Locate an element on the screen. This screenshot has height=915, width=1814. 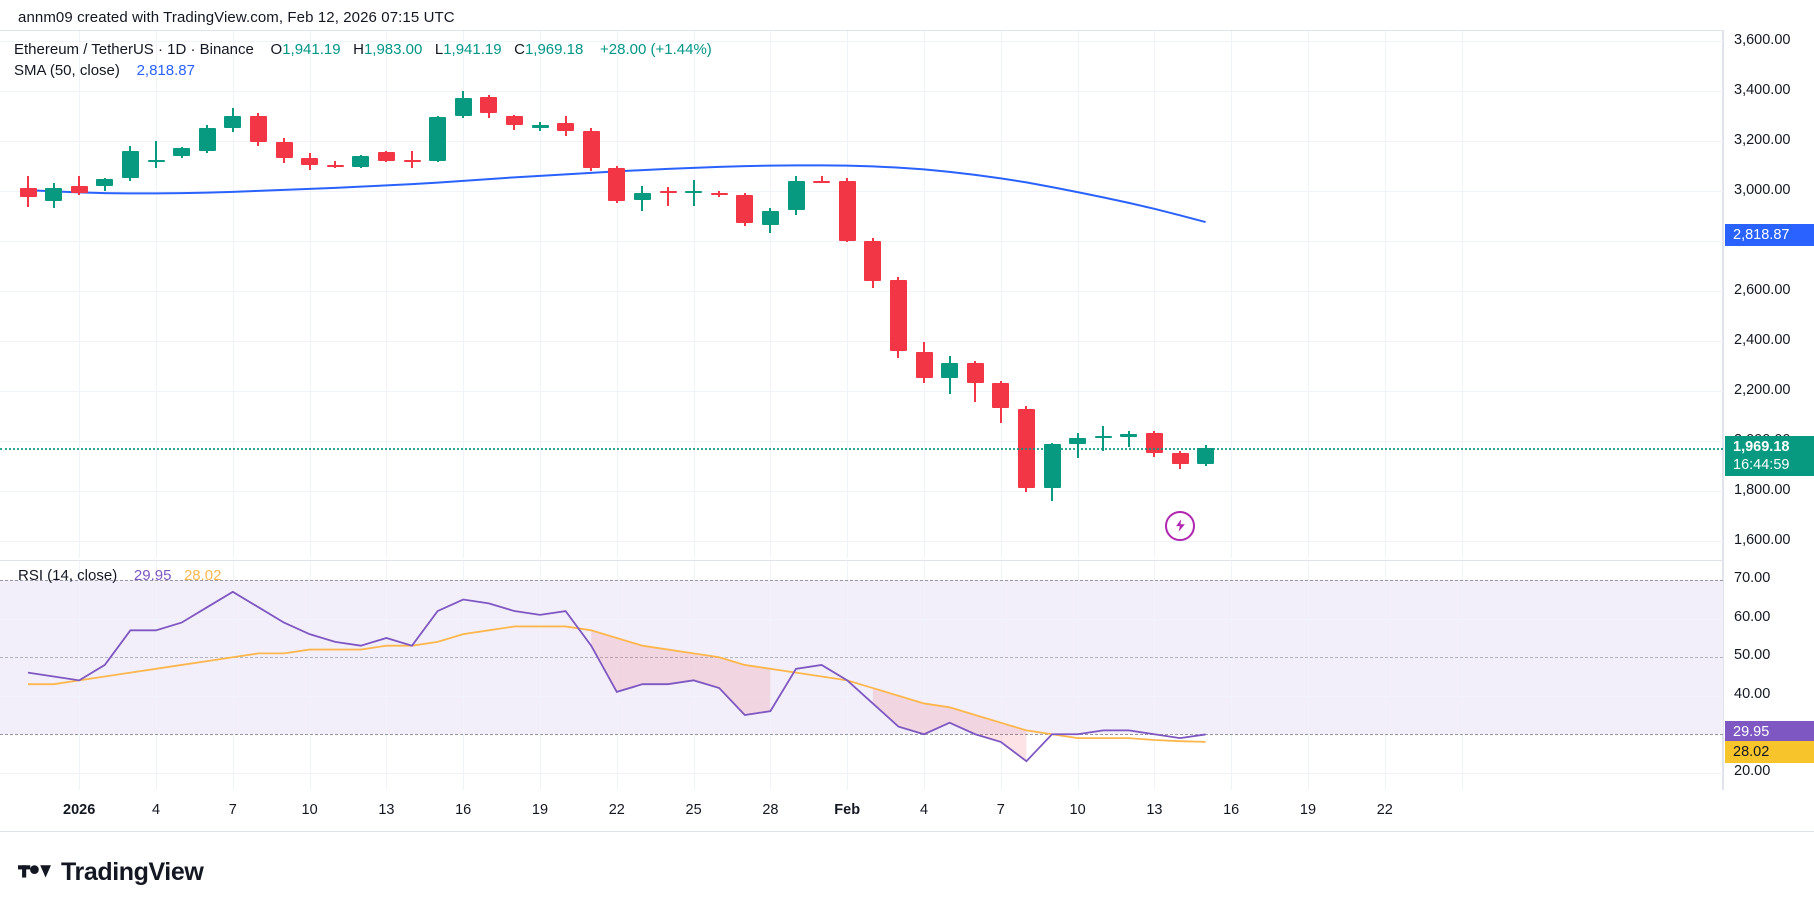
price-tick-label: 3,600.00 is located at coordinates (1762, 39).